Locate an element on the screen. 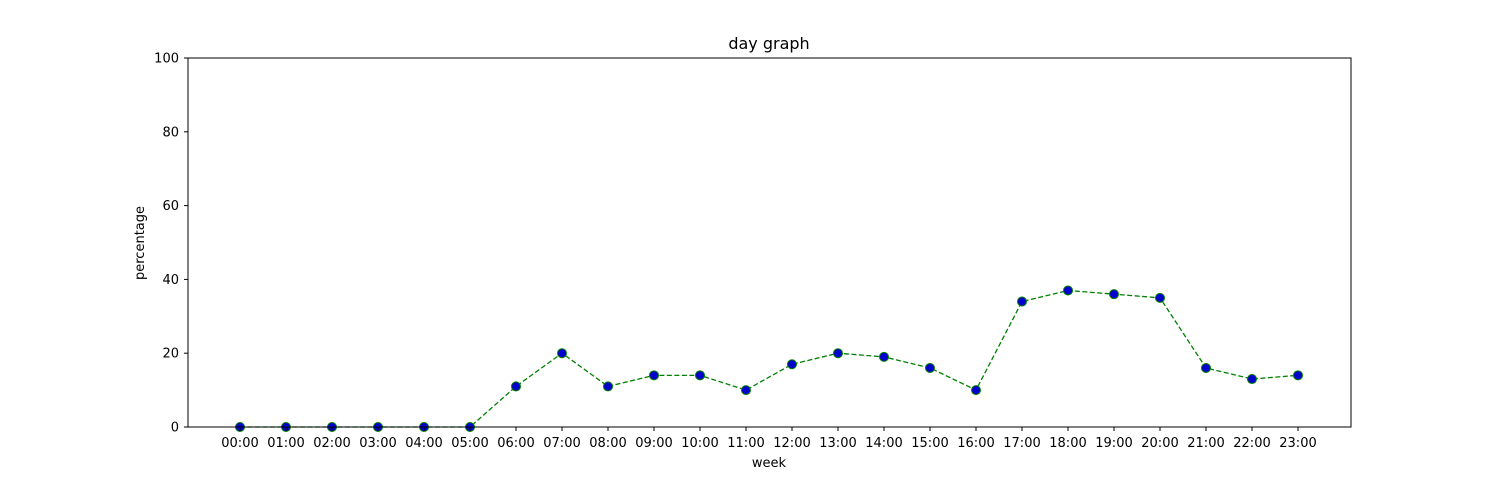 The image size is (1500, 484). y-tick-label: 20 is located at coordinates (170, 354).